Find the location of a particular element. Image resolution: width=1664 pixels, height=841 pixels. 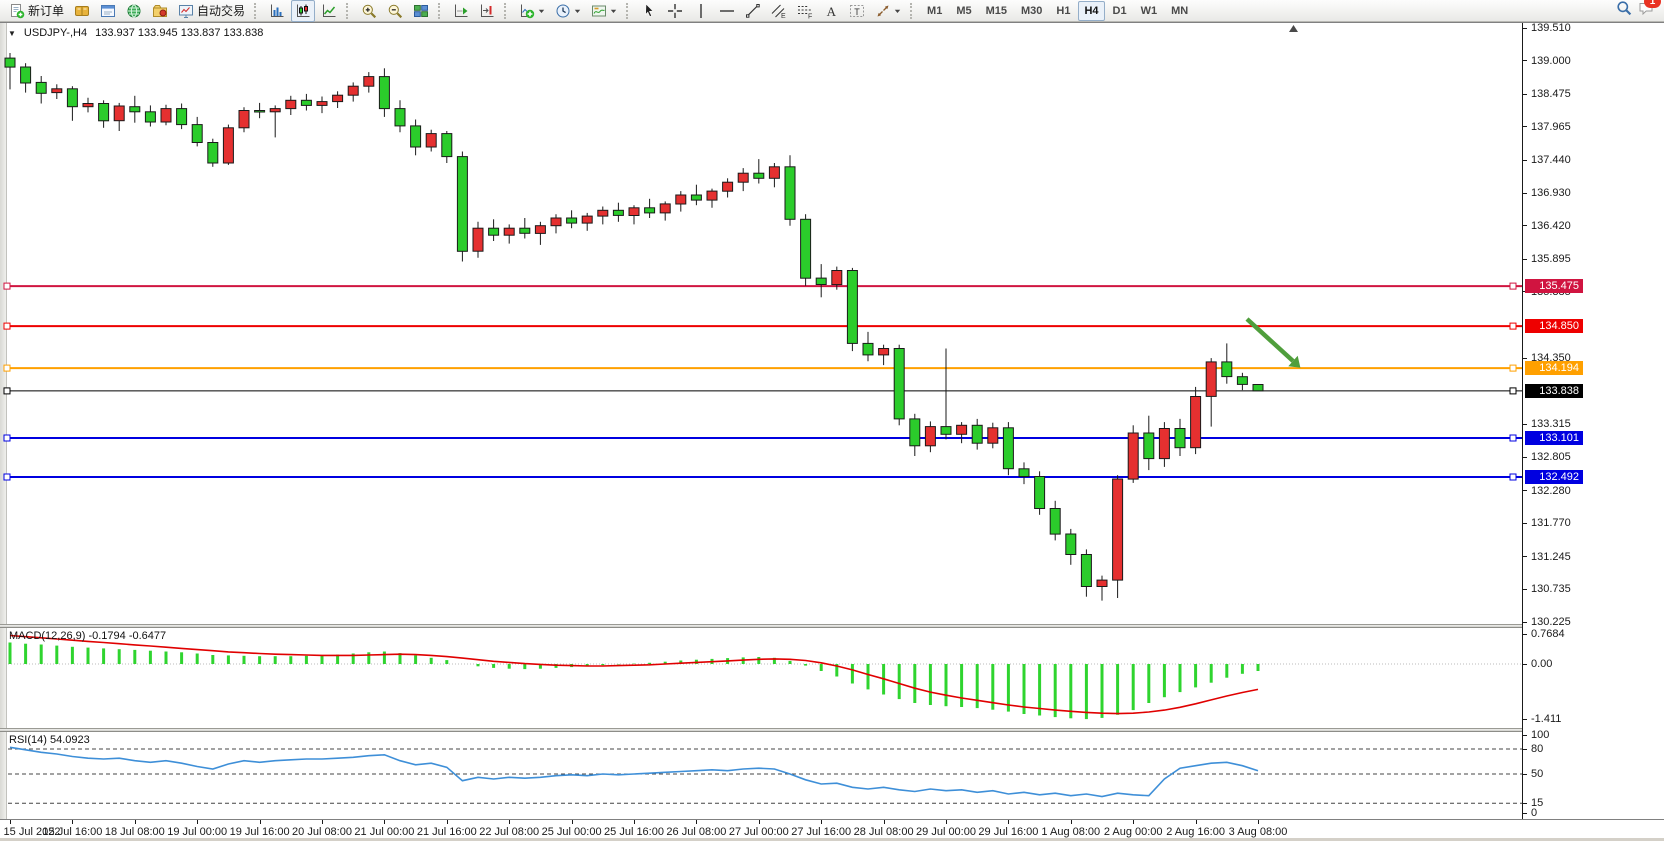

timeframe-h4-button: H4 is located at coordinates (1091, 10).